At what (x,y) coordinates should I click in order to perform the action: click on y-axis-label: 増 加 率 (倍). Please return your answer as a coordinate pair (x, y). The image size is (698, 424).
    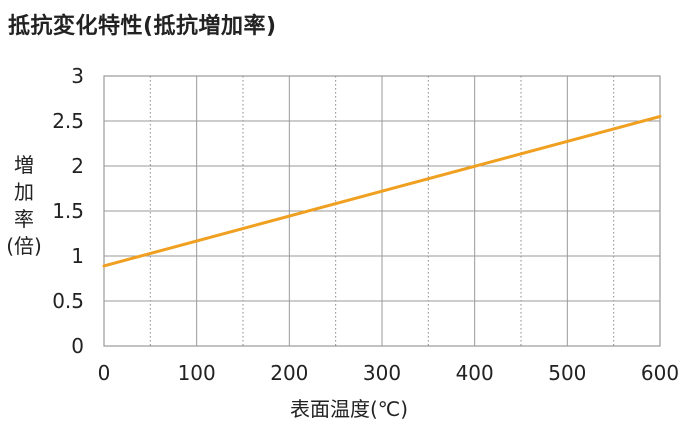
    Looking at the image, I should click on (24, 206).